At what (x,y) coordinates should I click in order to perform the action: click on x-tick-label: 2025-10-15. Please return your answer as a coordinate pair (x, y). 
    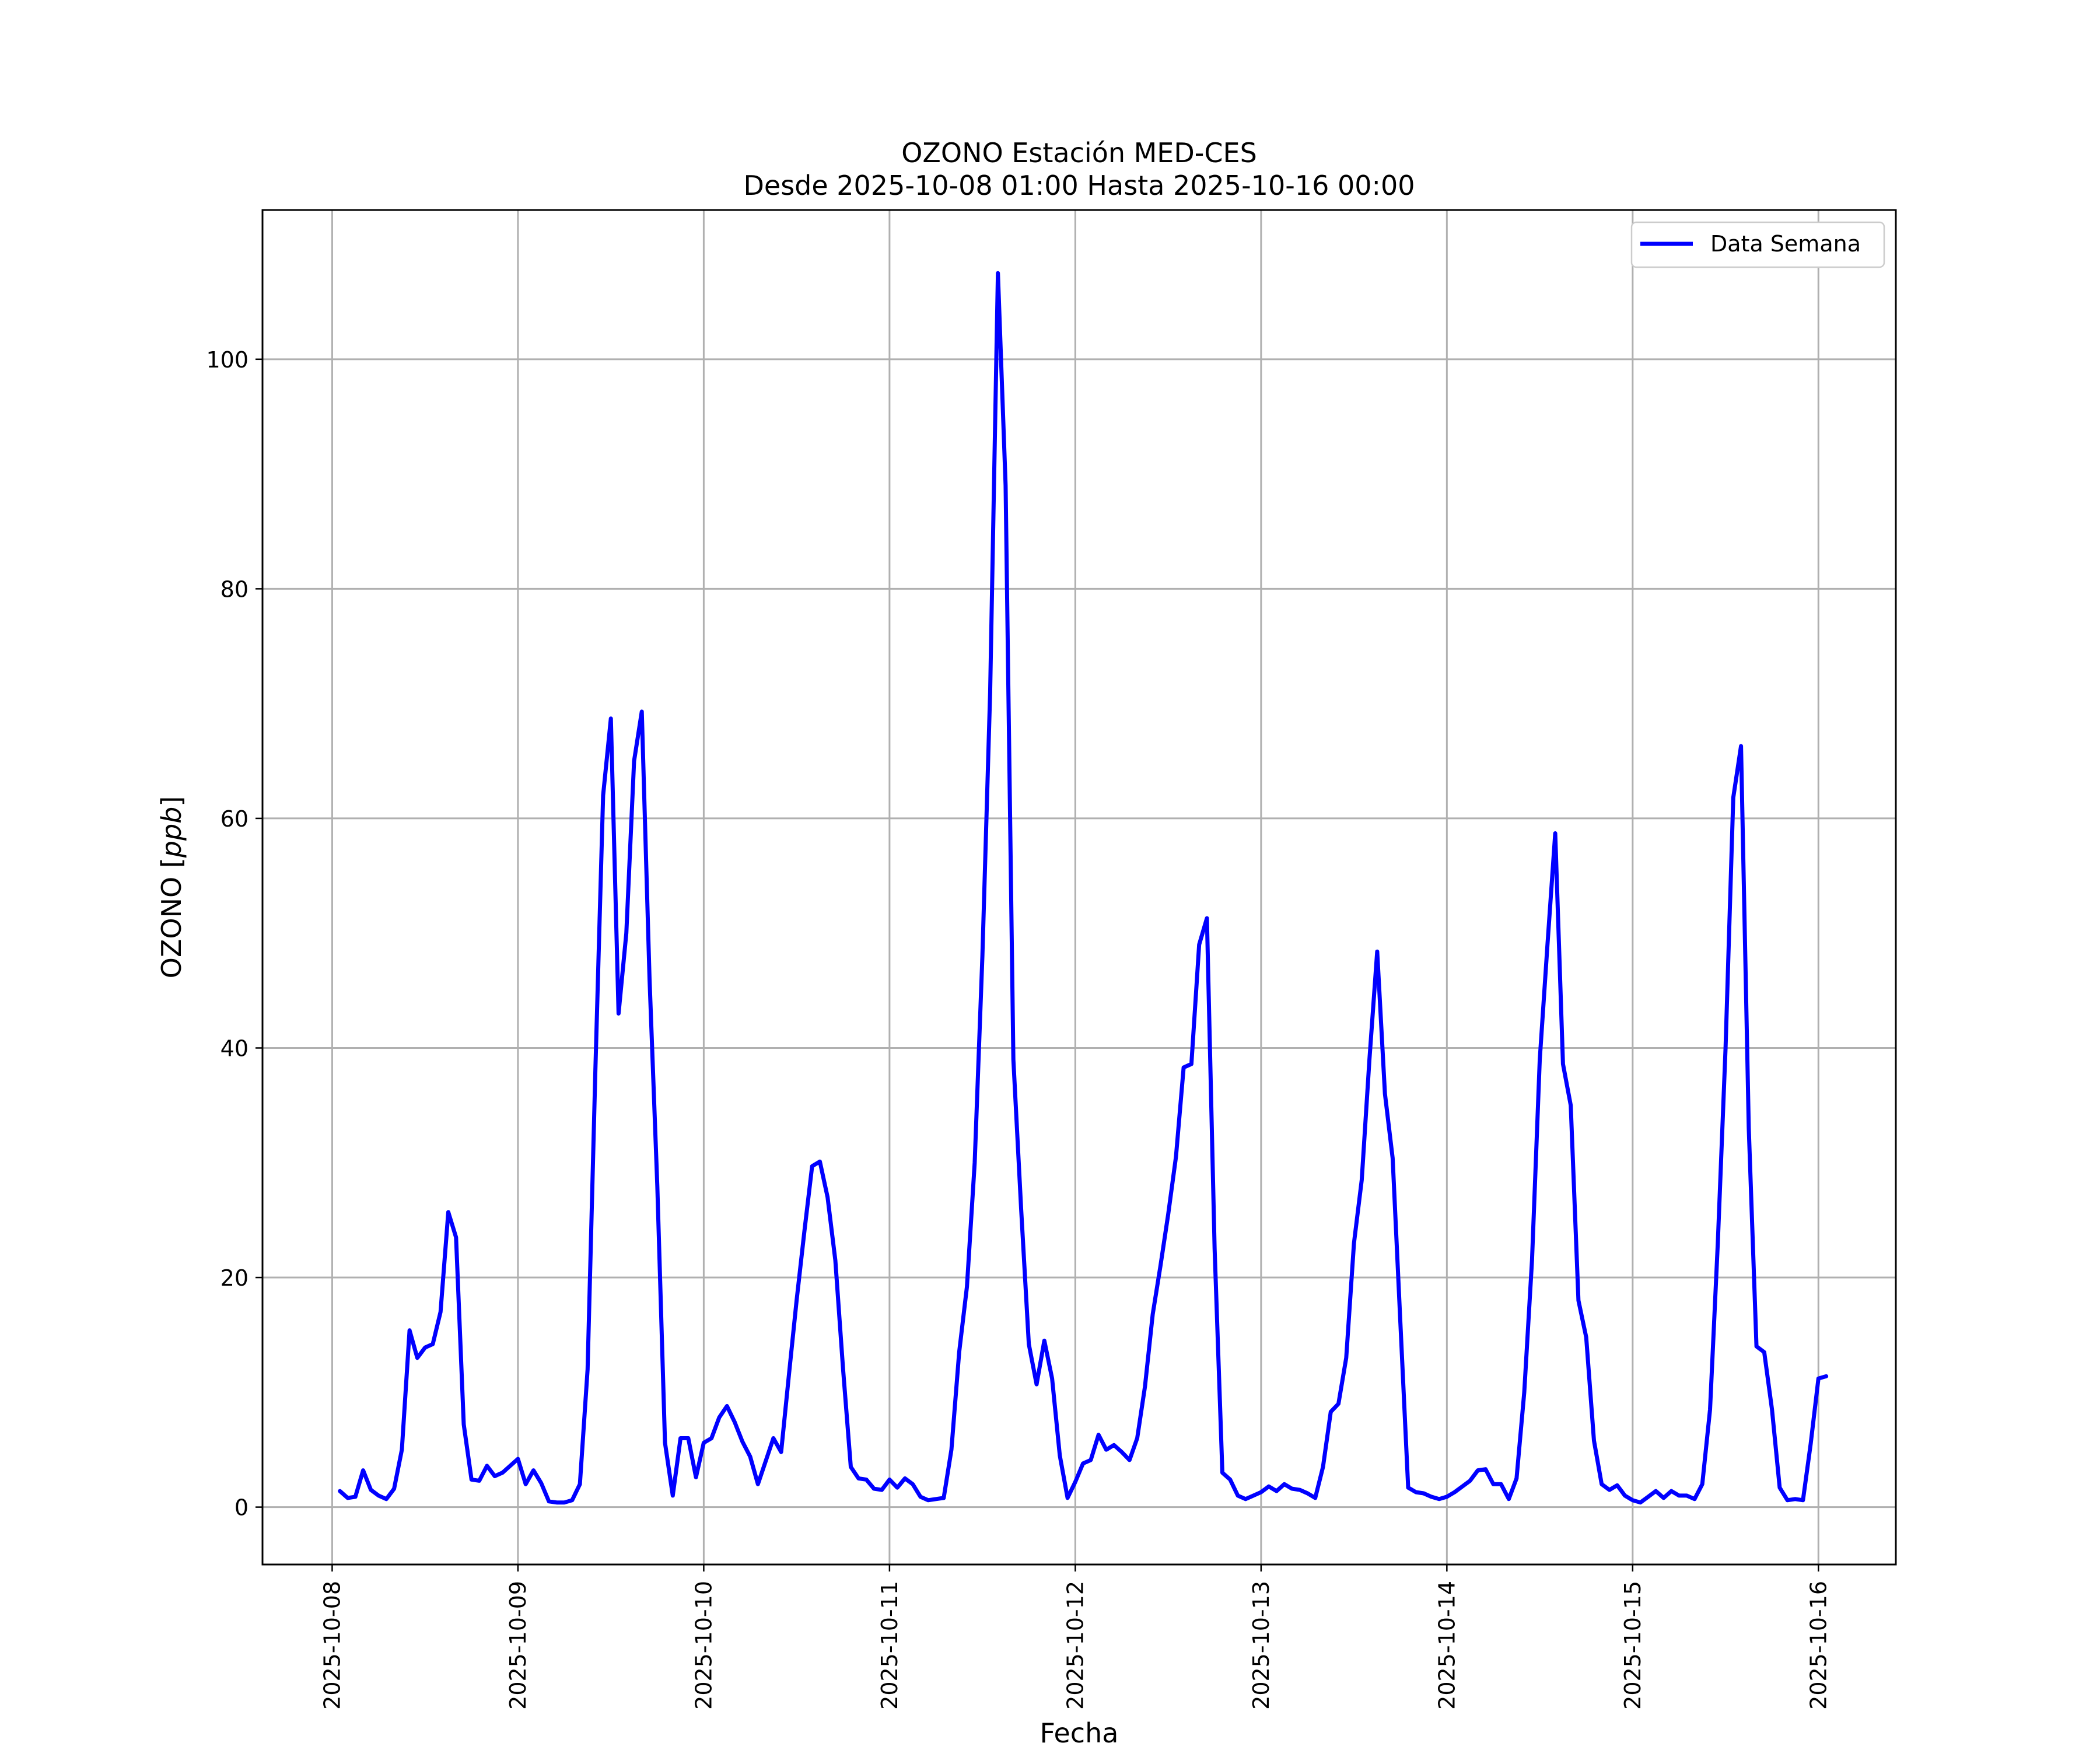
    Looking at the image, I should click on (1633, 1645).